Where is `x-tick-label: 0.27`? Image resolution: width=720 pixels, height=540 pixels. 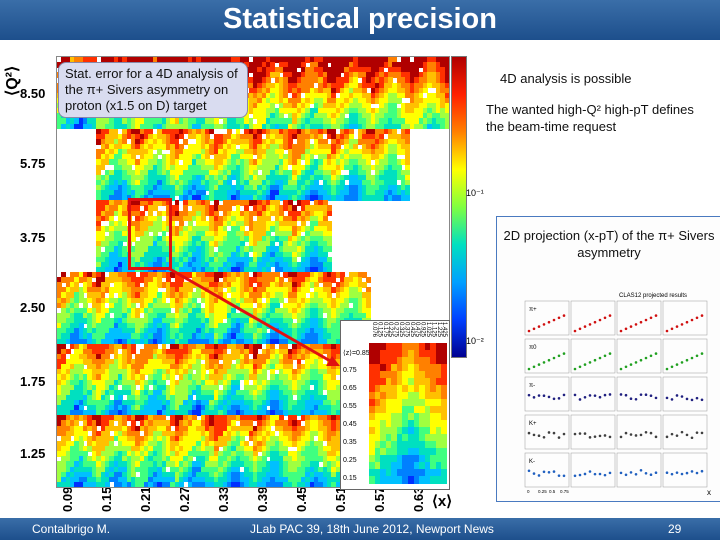 x-tick-label: 0.27 is located at coordinates (184, 499).